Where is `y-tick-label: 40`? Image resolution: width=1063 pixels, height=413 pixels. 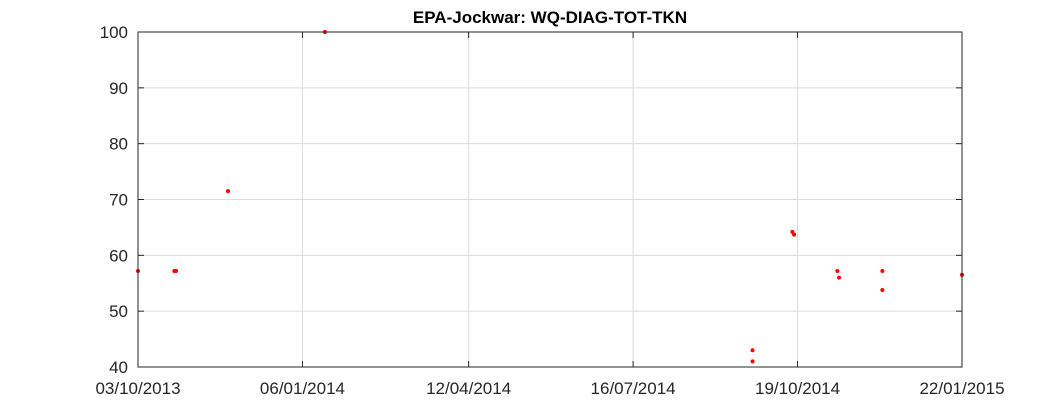 y-tick-label: 40 is located at coordinates (118, 367).